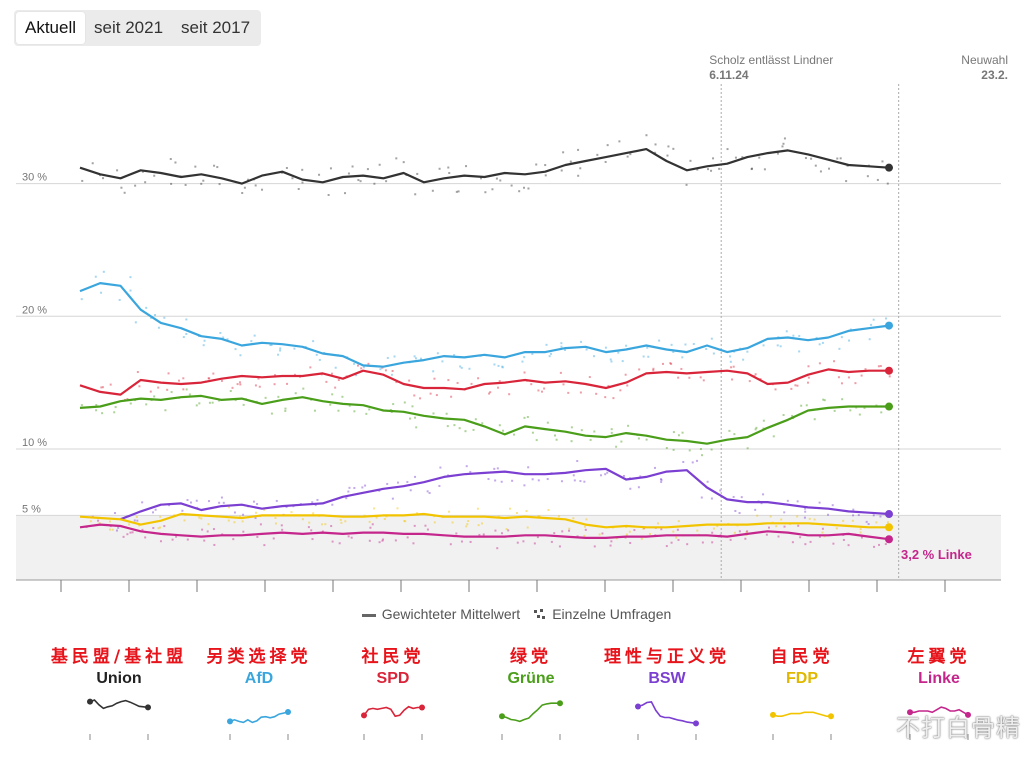 The width and height of the screenshot is (1033, 759). What do you see at coordinates (129, 27) in the screenshot?
I see `tab-seit-2021: seit 2021` at bounding box center [129, 27].